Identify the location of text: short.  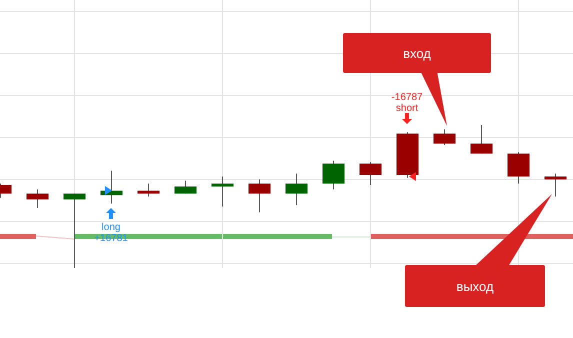
(407, 108).